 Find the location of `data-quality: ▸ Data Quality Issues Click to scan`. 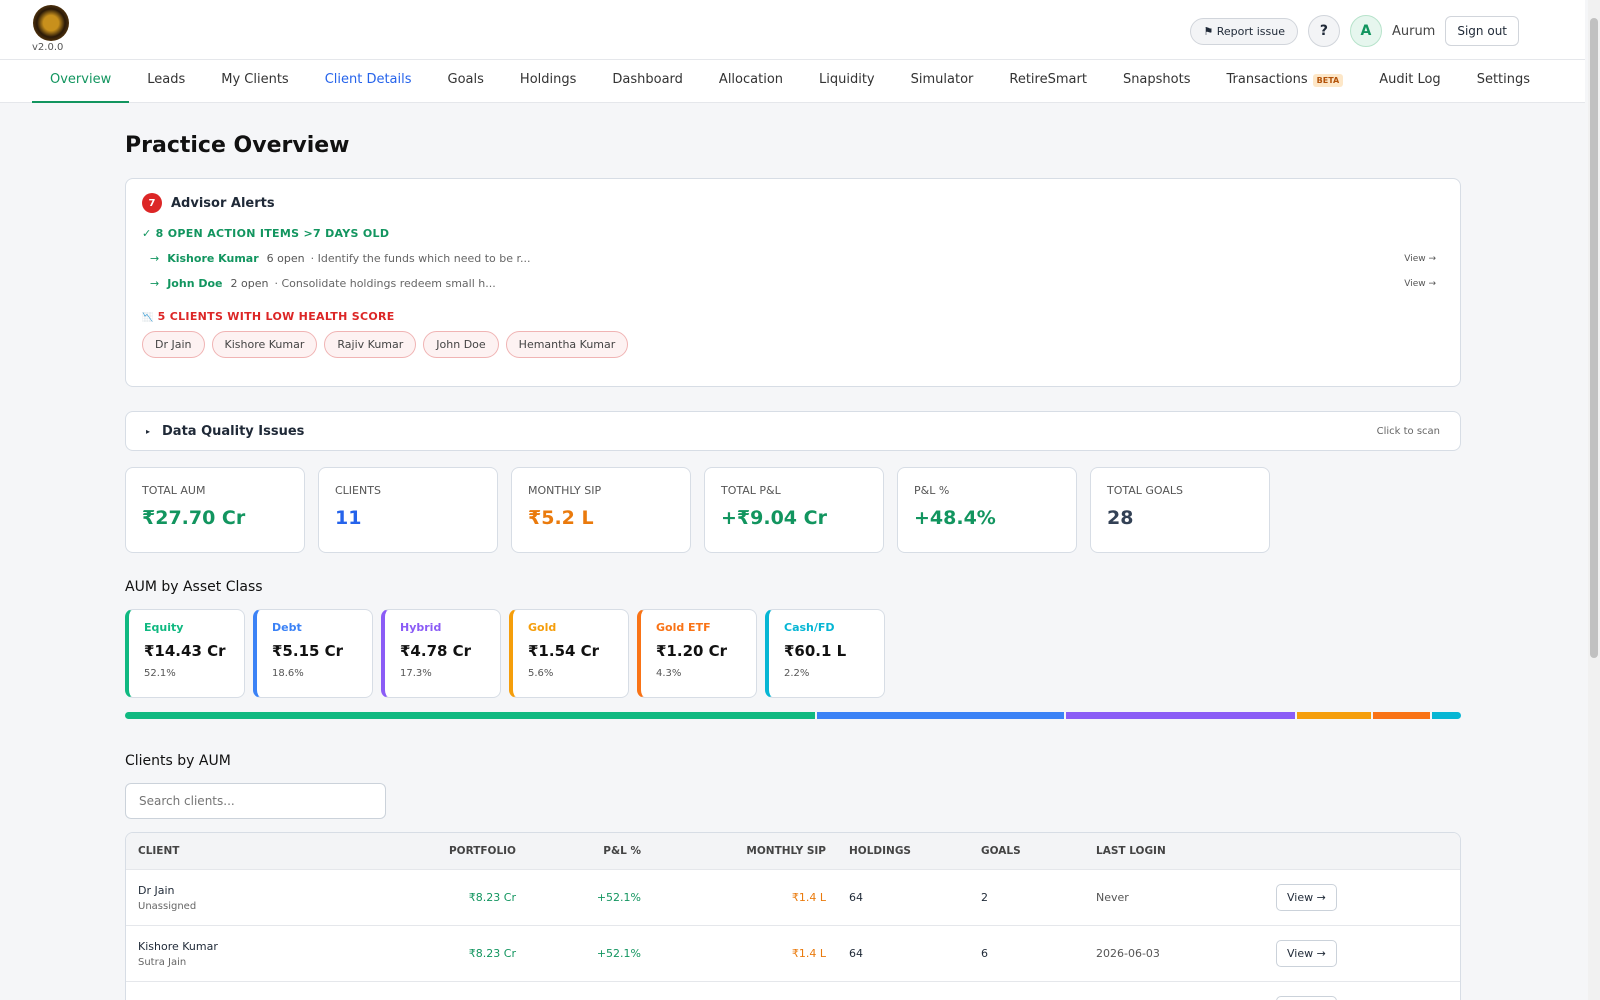

data-quality: ▸ Data Quality Issues Click to scan is located at coordinates (793, 431).